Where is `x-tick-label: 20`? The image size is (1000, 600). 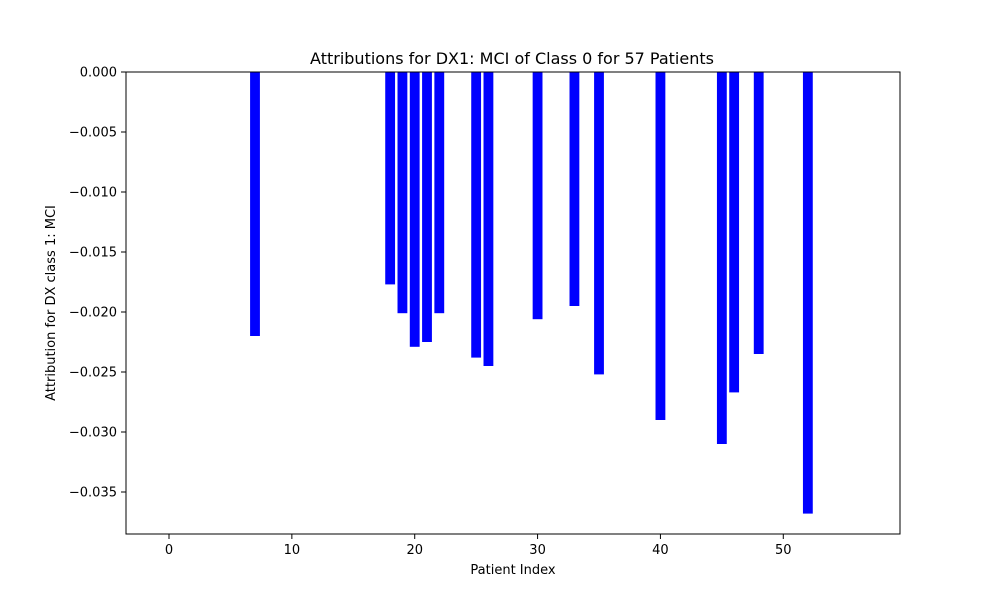
x-tick-label: 20 is located at coordinates (414, 550).